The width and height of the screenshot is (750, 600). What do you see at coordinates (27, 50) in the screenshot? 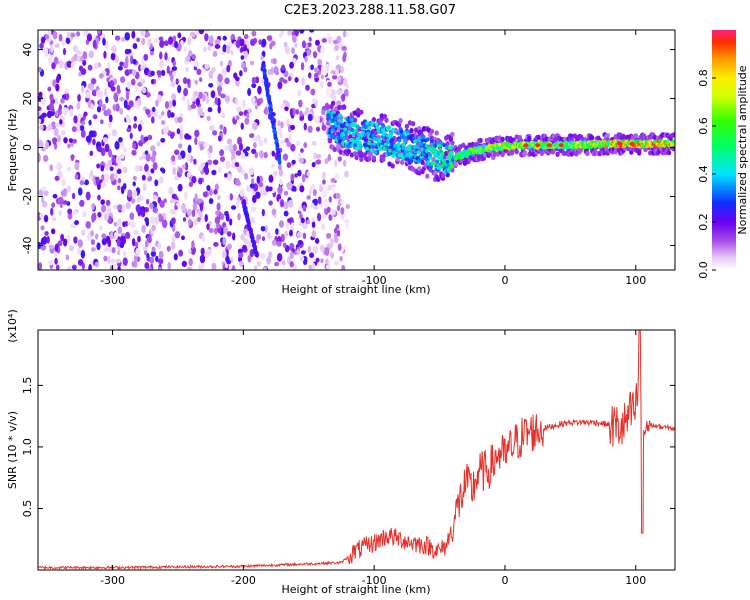
I see `y-tick-label: 40` at bounding box center [27, 50].